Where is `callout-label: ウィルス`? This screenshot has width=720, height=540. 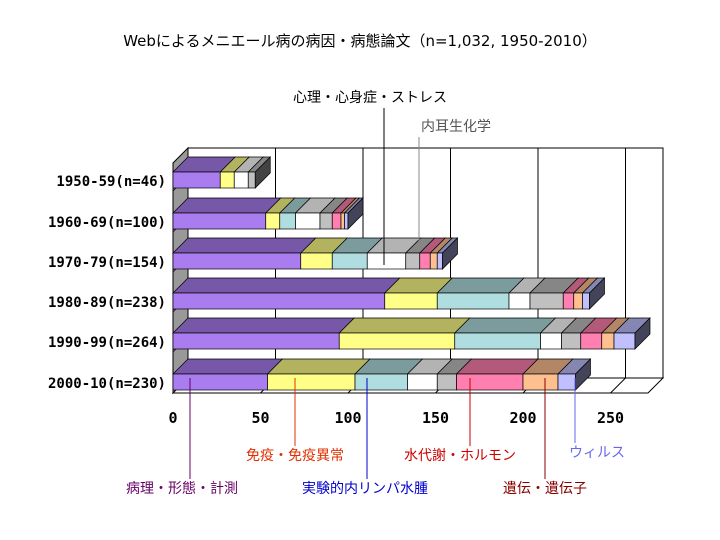
callout-label: ウィルス is located at coordinates (597, 453).